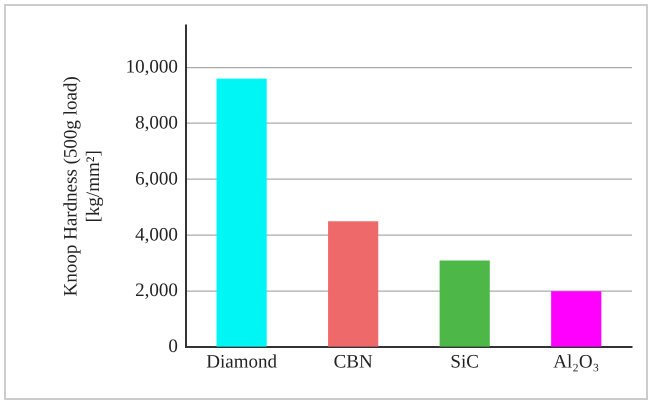 This screenshot has width=656, height=408. I want to click on x-tick-label: SiC, so click(464, 362).